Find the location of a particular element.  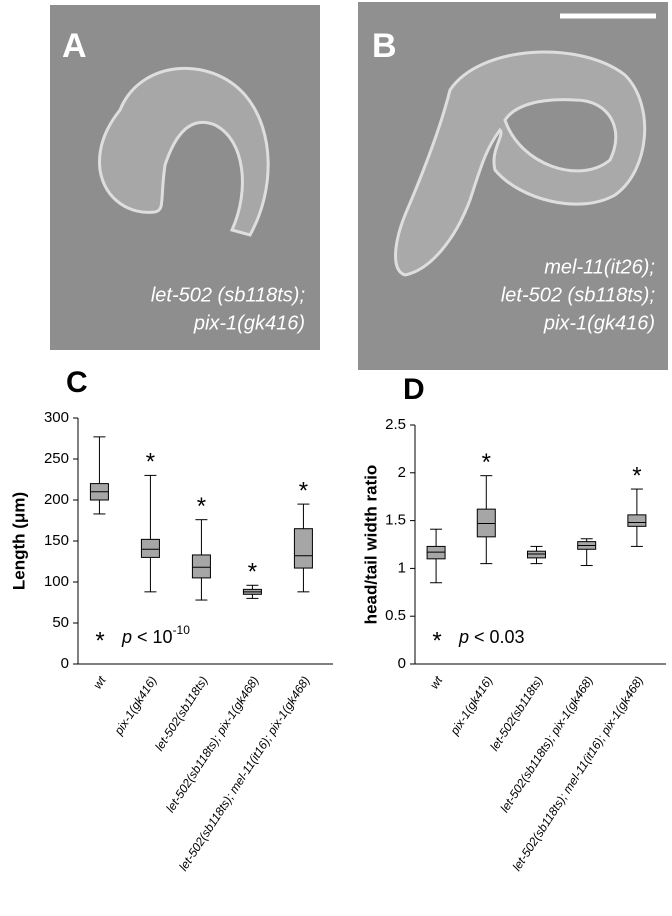

y-axis-label: Length (μm) is located at coordinates (18, 541).